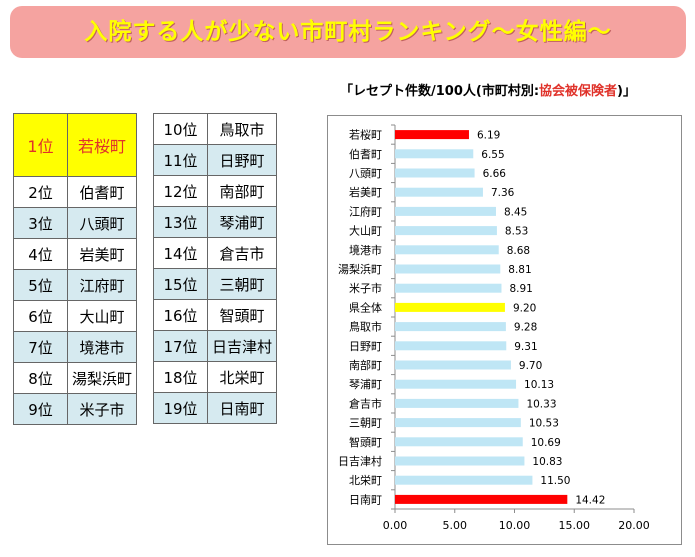 Image resolution: width=695 pixels, height=557 pixels. I want to click on town-name: 日吉津村, so click(242, 346).